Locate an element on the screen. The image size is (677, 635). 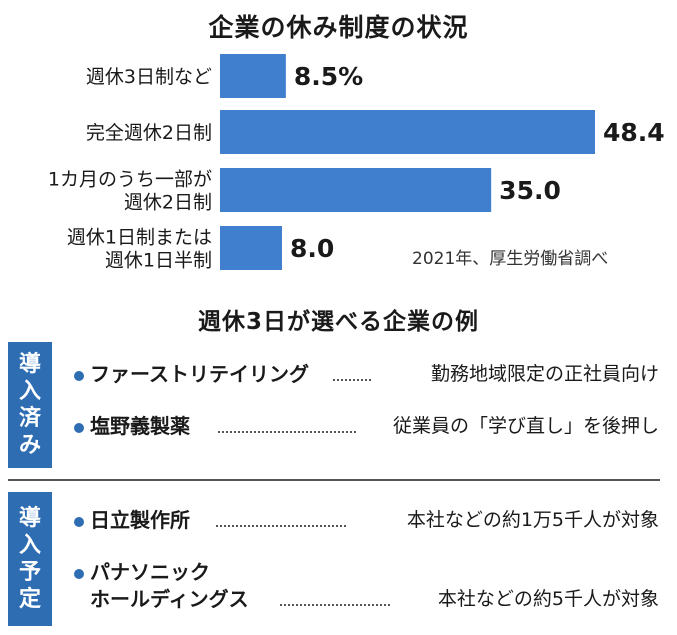
category-label: 完全週休2日制 is located at coordinates (149, 133).